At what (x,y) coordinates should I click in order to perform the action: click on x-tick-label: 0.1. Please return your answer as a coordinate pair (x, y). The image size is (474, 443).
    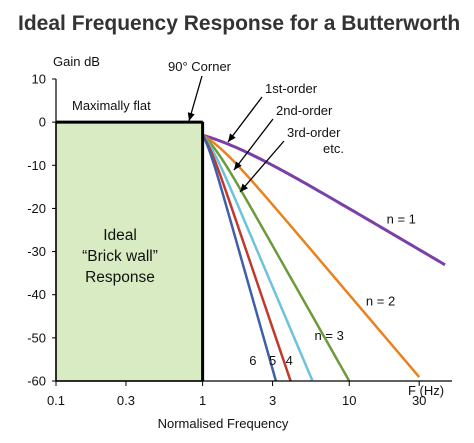
    Looking at the image, I should click on (56, 400).